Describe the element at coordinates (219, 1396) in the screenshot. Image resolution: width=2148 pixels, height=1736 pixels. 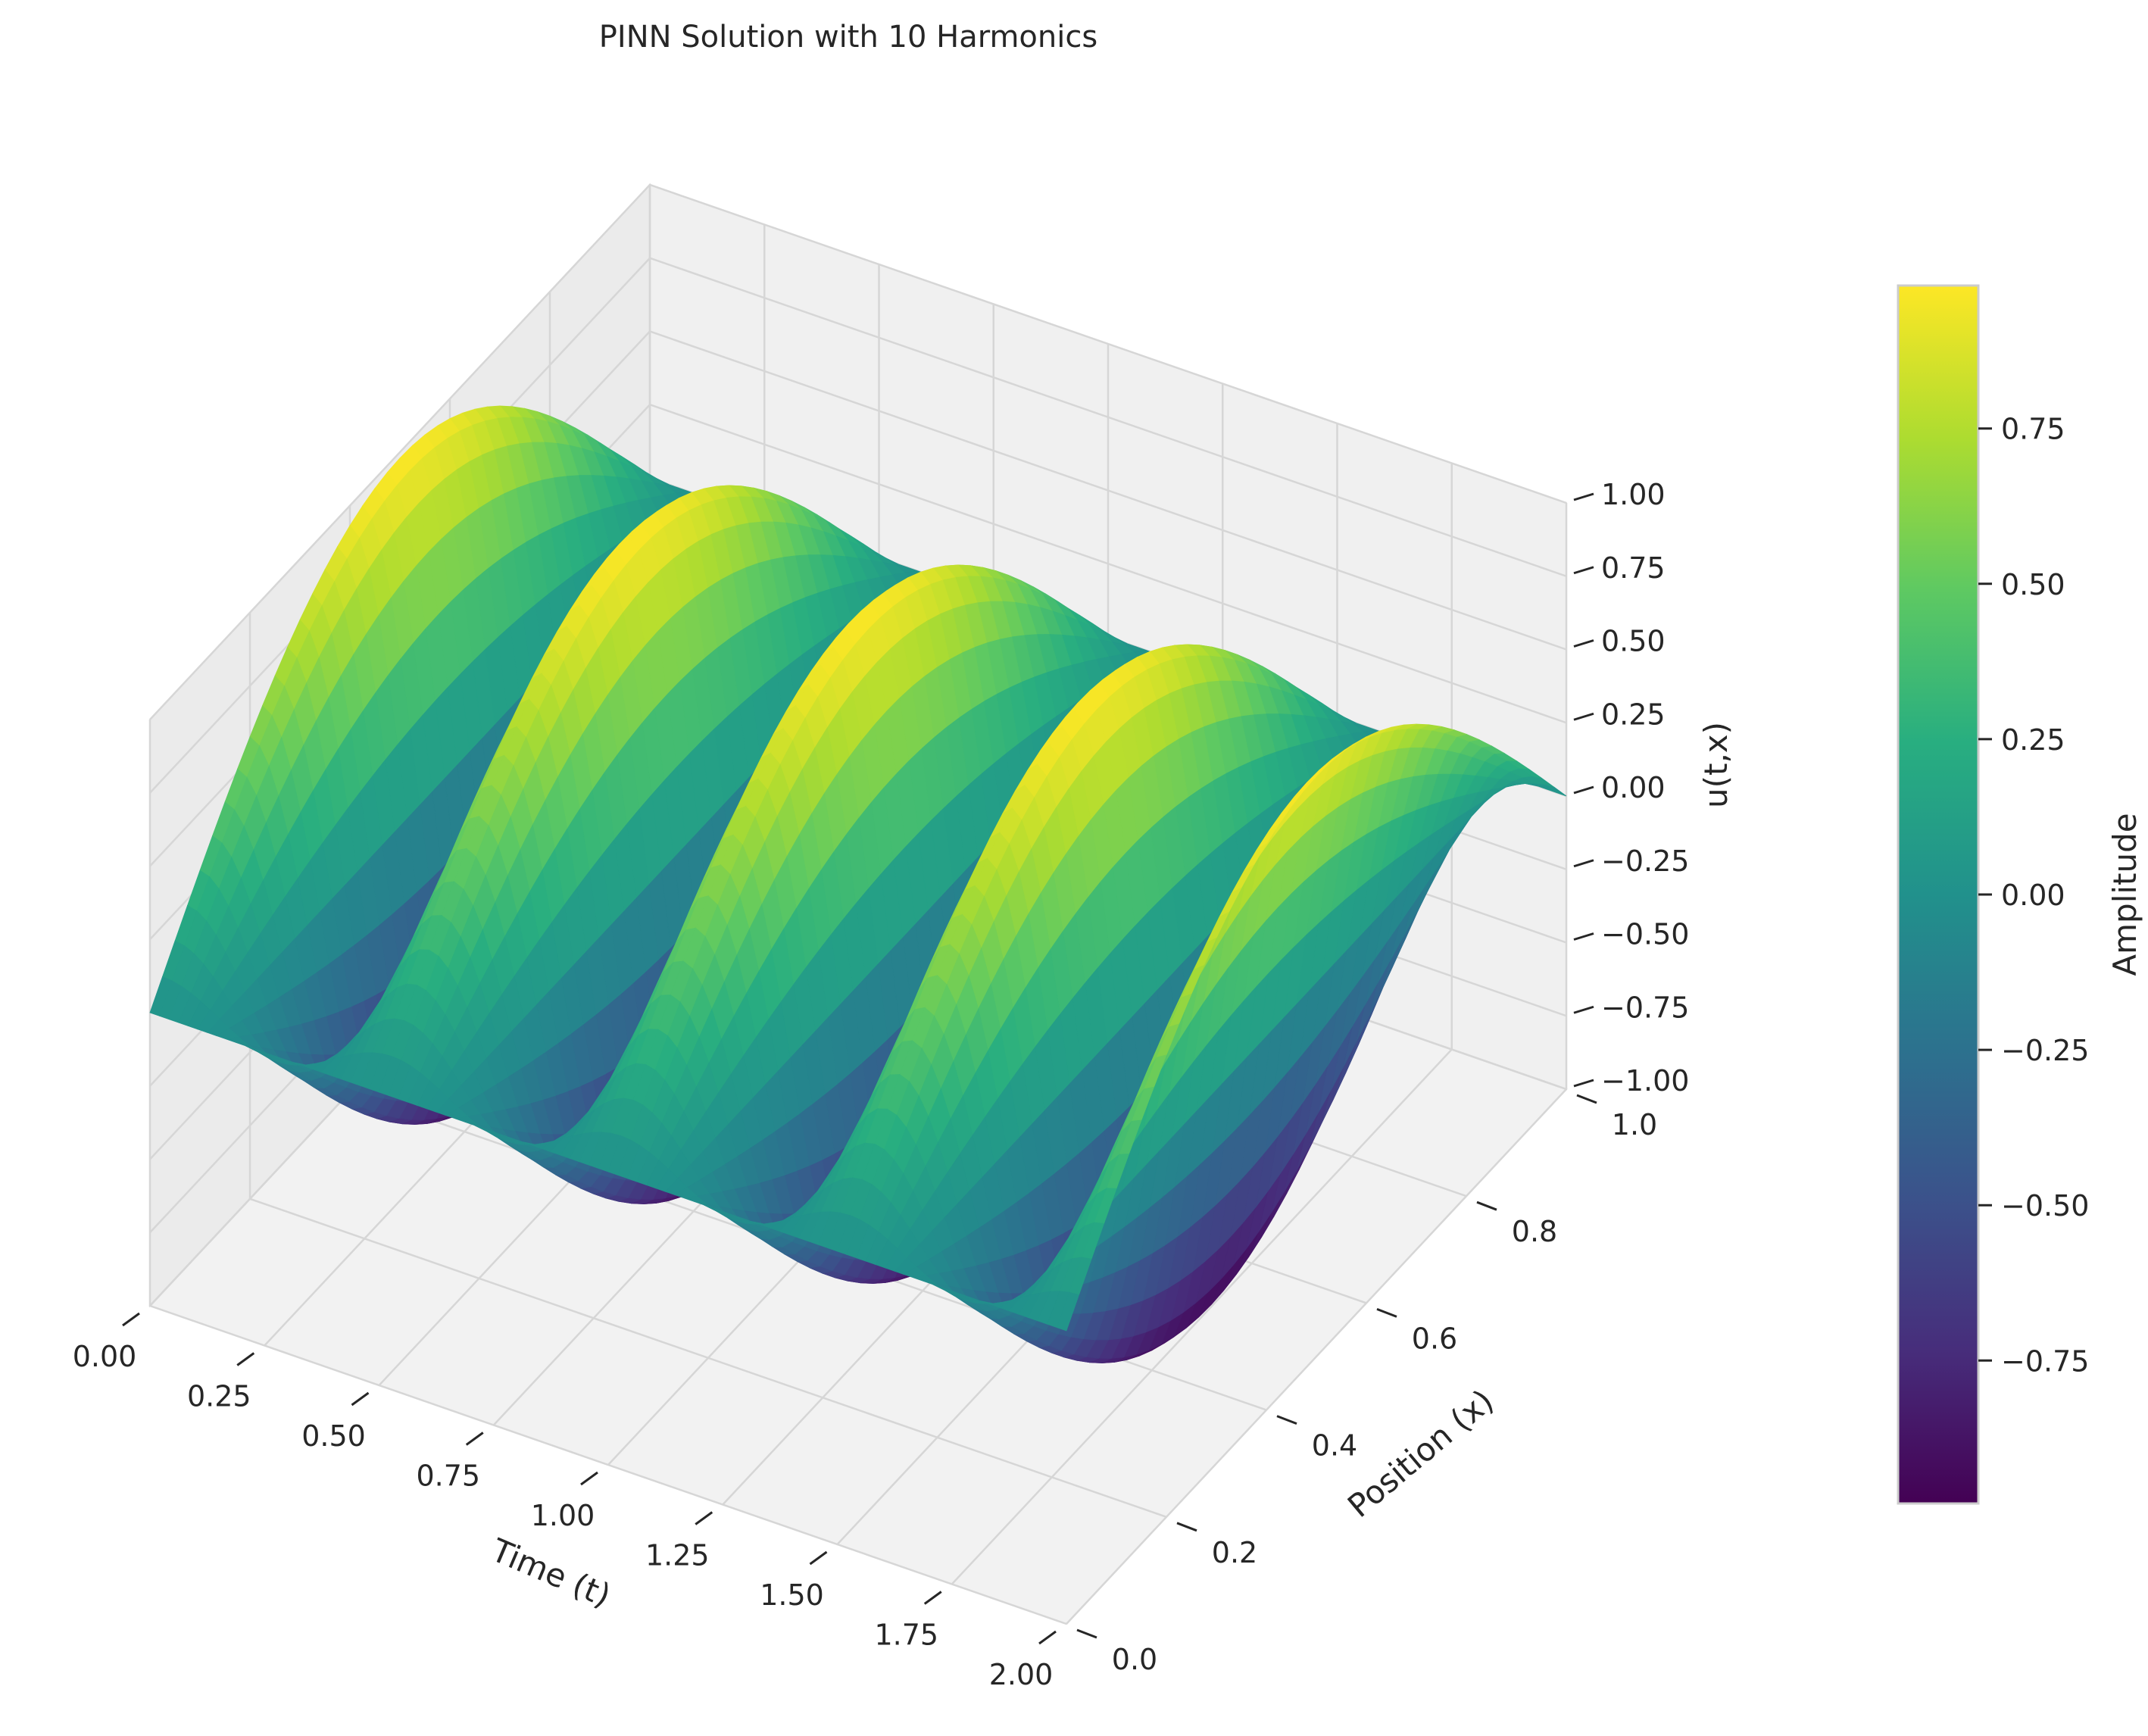
I see `x-tick-label: 0.25` at that location.